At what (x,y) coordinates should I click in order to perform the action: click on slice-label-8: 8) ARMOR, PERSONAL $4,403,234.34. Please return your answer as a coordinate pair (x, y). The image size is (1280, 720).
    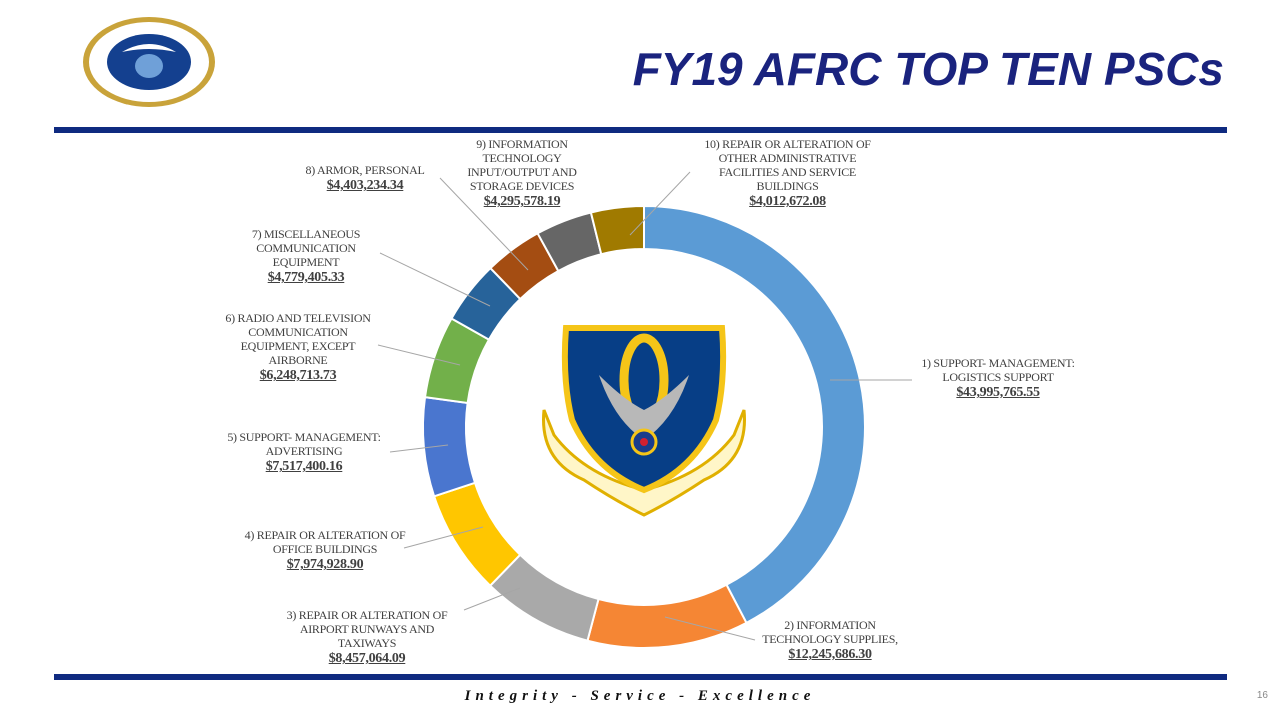
    Looking at the image, I should click on (365, 178).